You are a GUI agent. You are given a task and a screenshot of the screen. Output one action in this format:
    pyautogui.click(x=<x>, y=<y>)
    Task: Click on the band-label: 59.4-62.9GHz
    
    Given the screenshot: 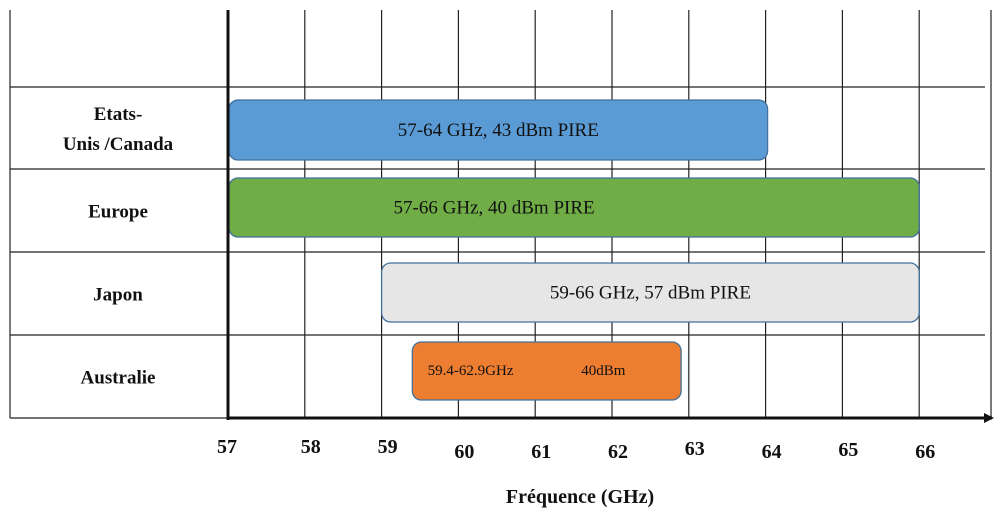 What is the action you would take?
    pyautogui.click(x=471, y=371)
    